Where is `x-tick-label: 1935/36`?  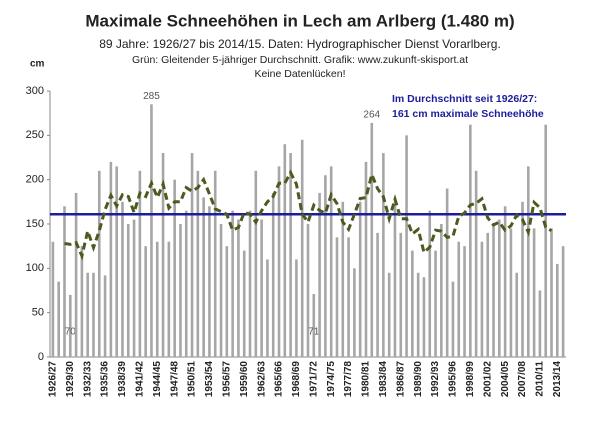
x-tick-label: 1935/36 is located at coordinates (105, 379).